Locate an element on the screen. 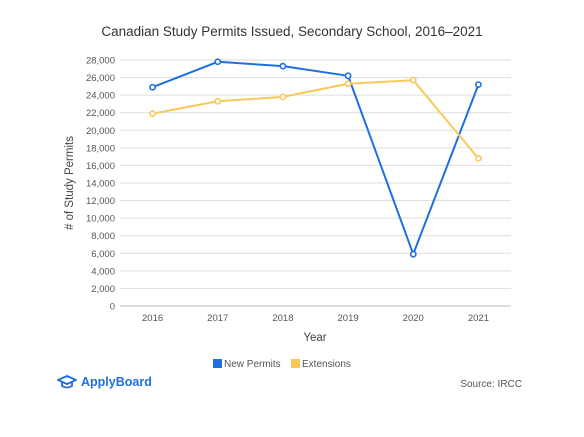  y-tick-label: 22,000 is located at coordinates (100, 113).